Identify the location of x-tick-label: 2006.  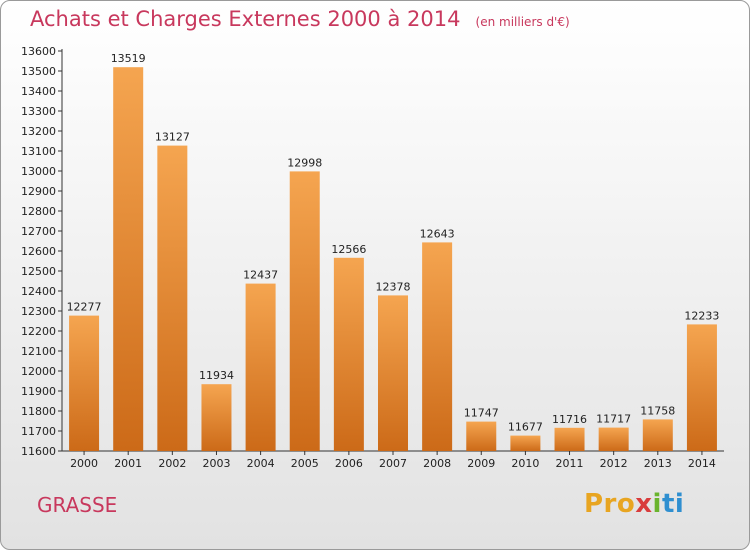
(349, 463).